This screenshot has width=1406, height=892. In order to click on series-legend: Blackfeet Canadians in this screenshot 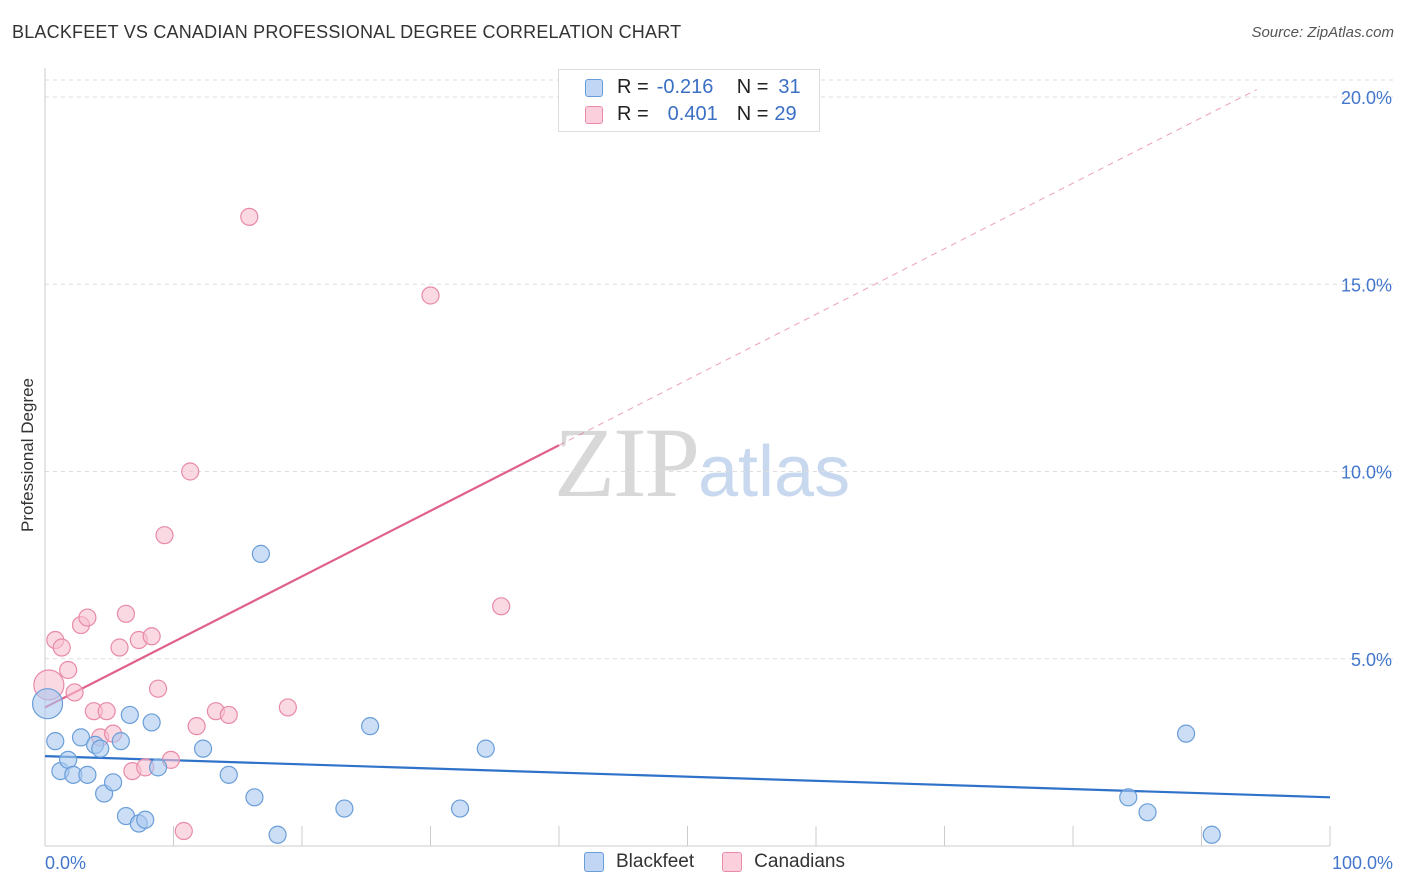, I will do `click(728, 862)`.